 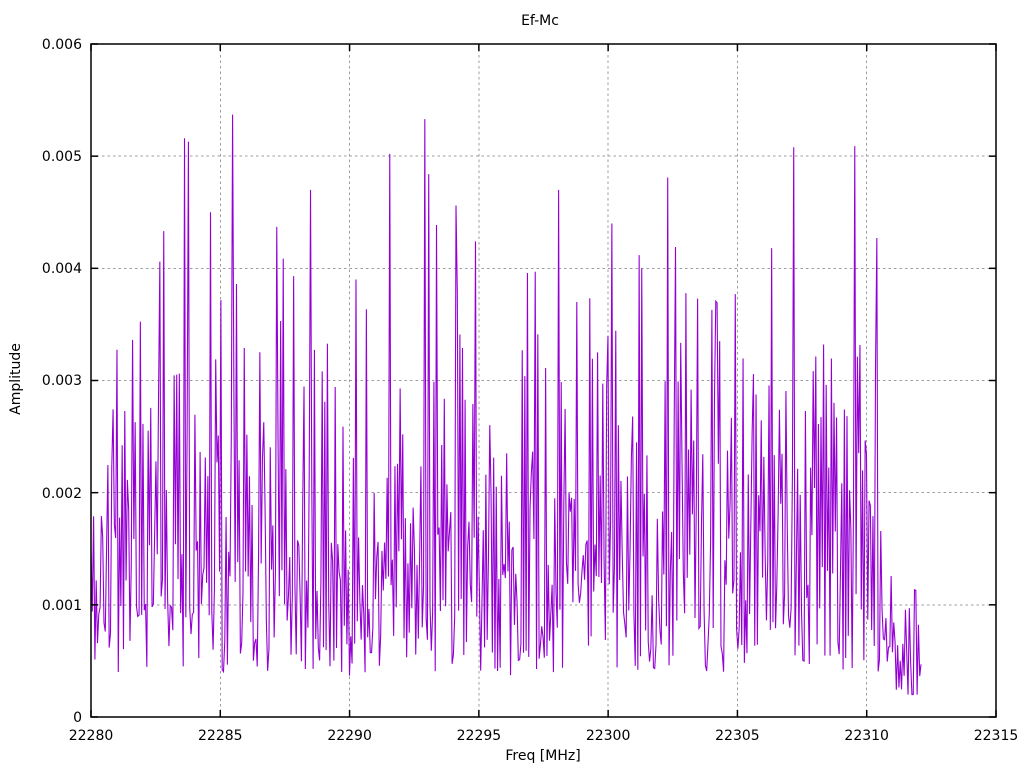 I want to click on x-tick-label-22290: 22290, so click(x=349, y=736).